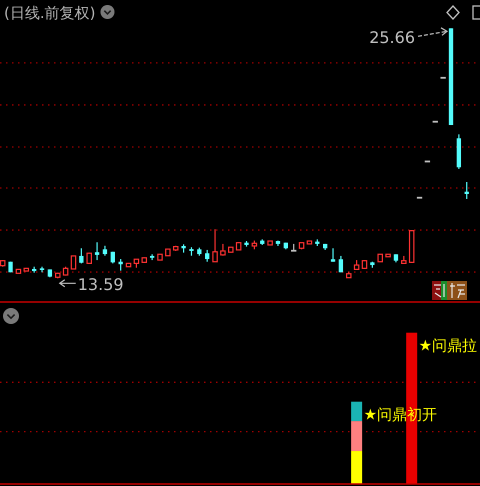 The height and width of the screenshot is (486, 480). What do you see at coordinates (50, 13) in the screenshot?
I see `chart-title: (日线.前复权)` at bounding box center [50, 13].